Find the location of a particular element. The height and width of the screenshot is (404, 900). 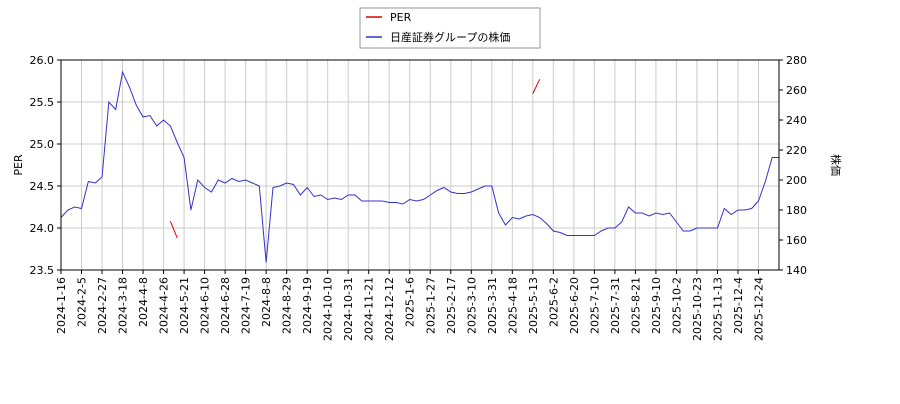

x-tick-label: 2024-4-26 is located at coordinates (164, 305).